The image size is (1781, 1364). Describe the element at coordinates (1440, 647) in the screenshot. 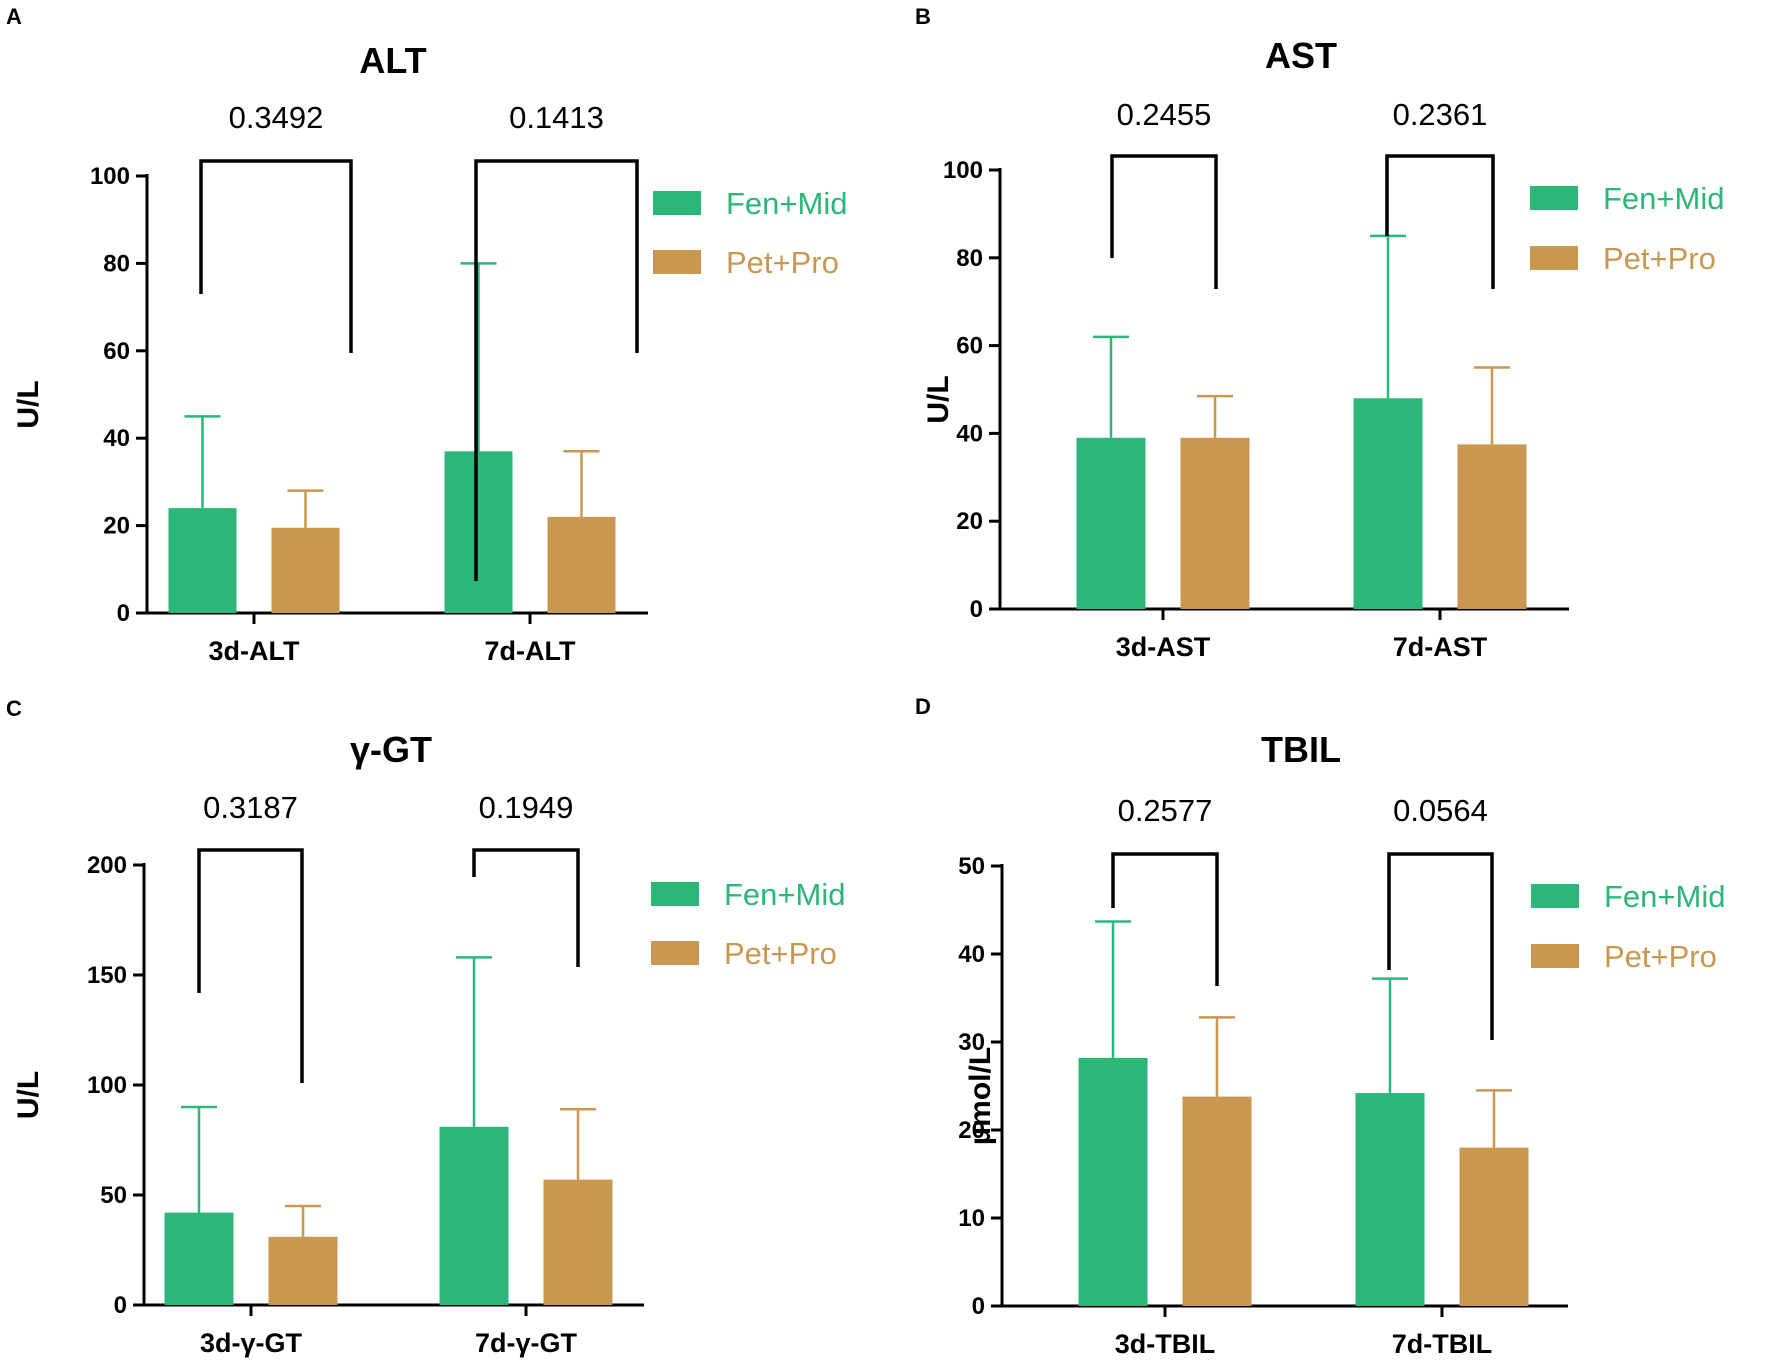

I see `x-category-label: 7d-AST` at that location.